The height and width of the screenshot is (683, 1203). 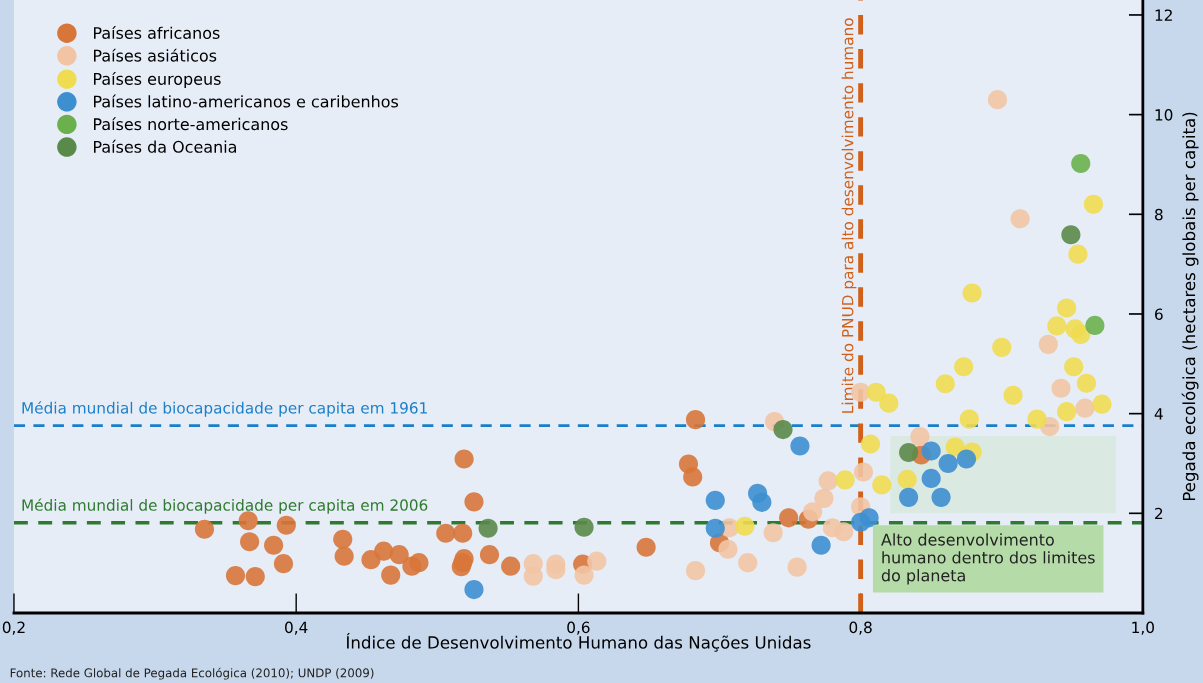 What do you see at coordinates (246, 101) in the screenshot?
I see `legend-label: Países latino-americanos e caribenhos` at bounding box center [246, 101].